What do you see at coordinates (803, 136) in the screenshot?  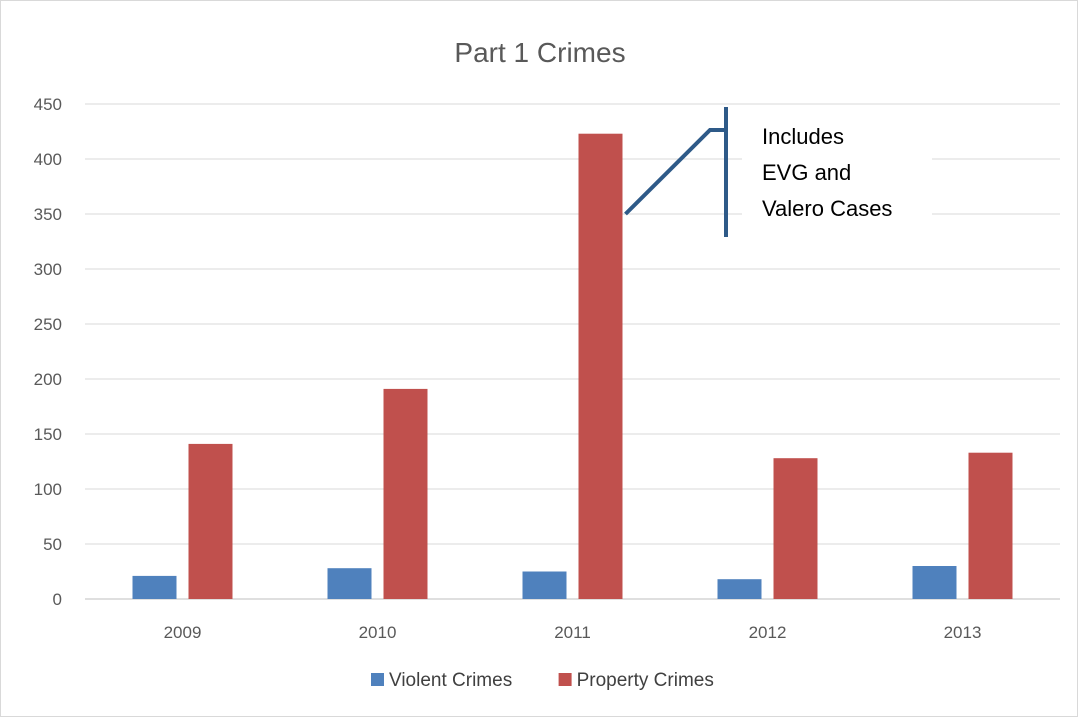 I see `callout-text-line: Includes` at bounding box center [803, 136].